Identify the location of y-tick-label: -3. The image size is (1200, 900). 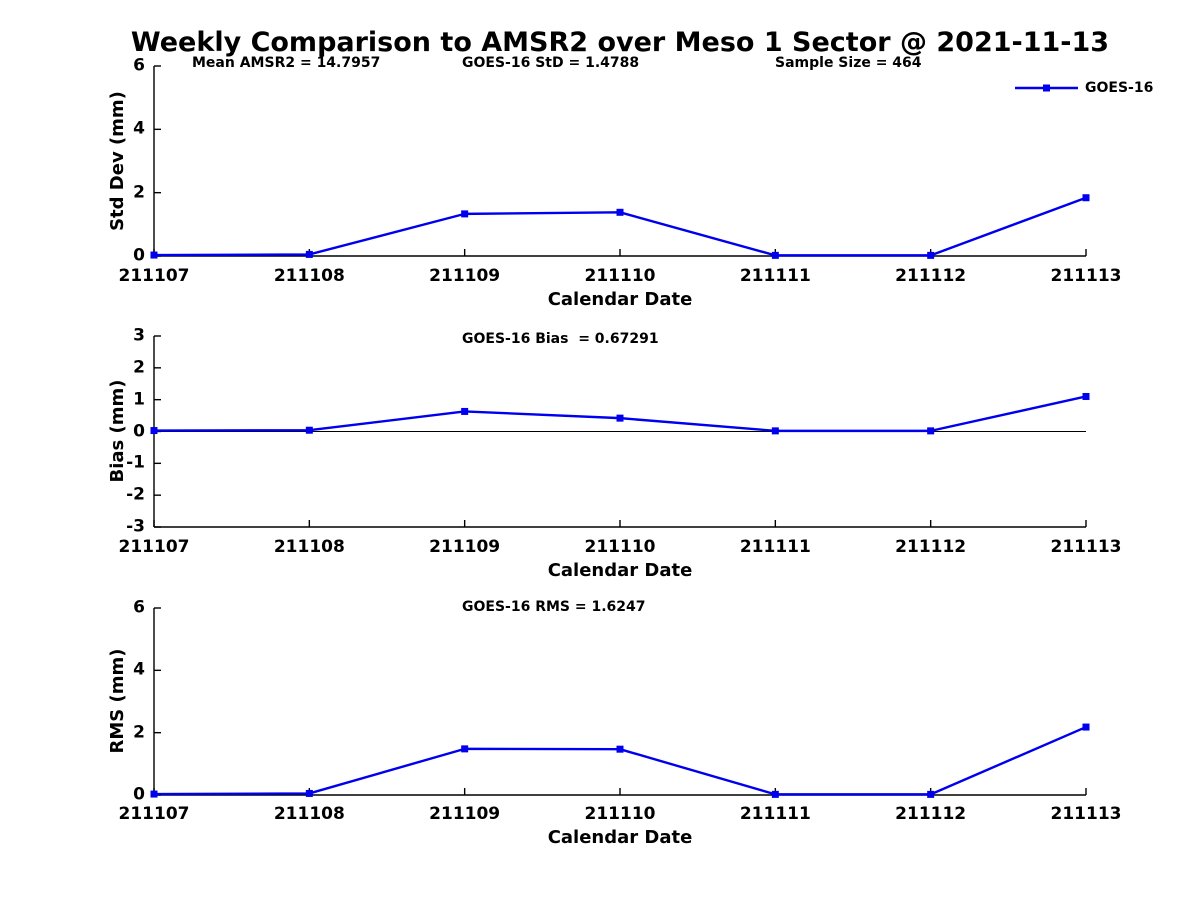
(135, 526).